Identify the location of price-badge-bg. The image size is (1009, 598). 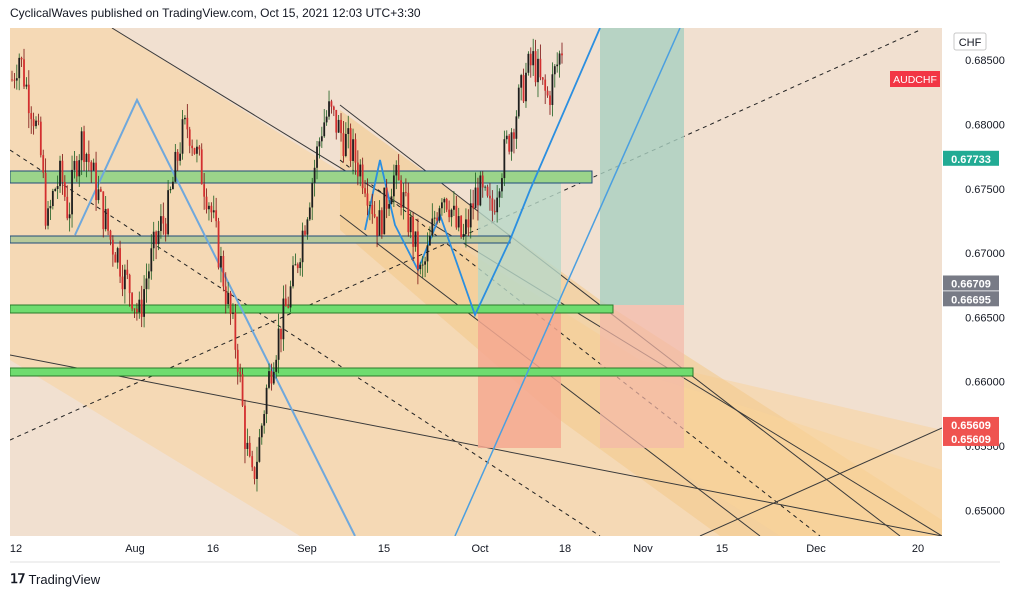
(971, 424).